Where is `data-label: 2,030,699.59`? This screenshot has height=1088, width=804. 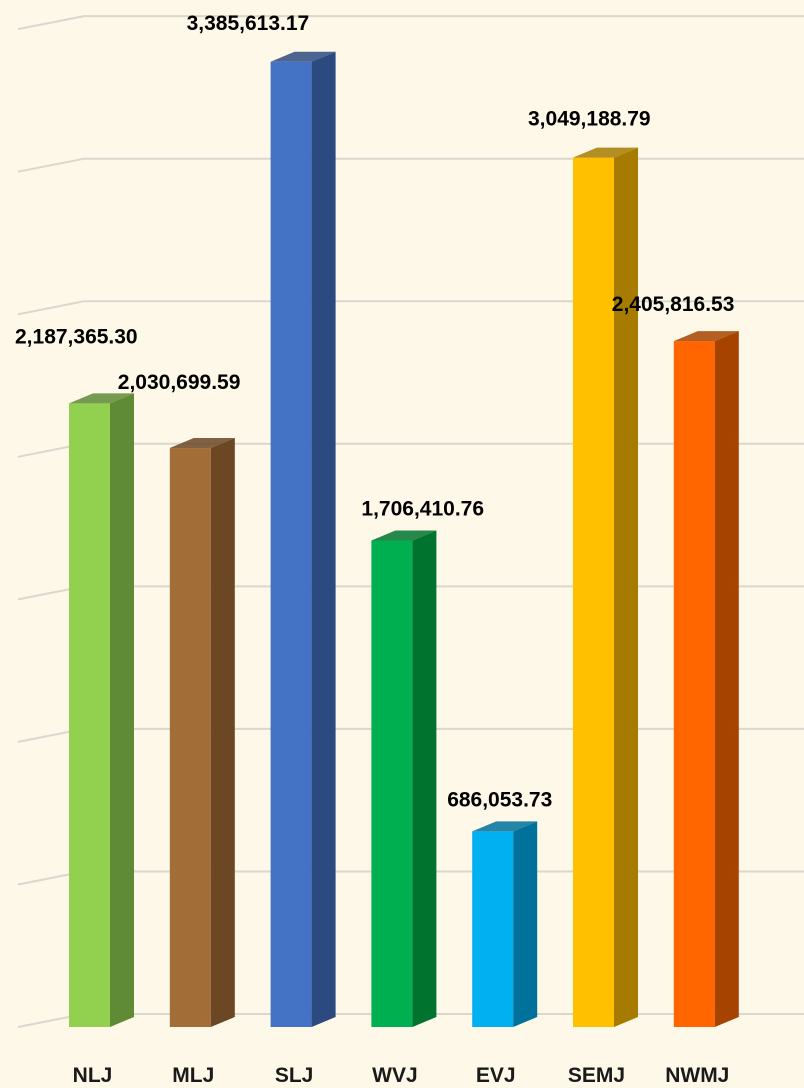 data-label: 2,030,699.59 is located at coordinates (179, 382).